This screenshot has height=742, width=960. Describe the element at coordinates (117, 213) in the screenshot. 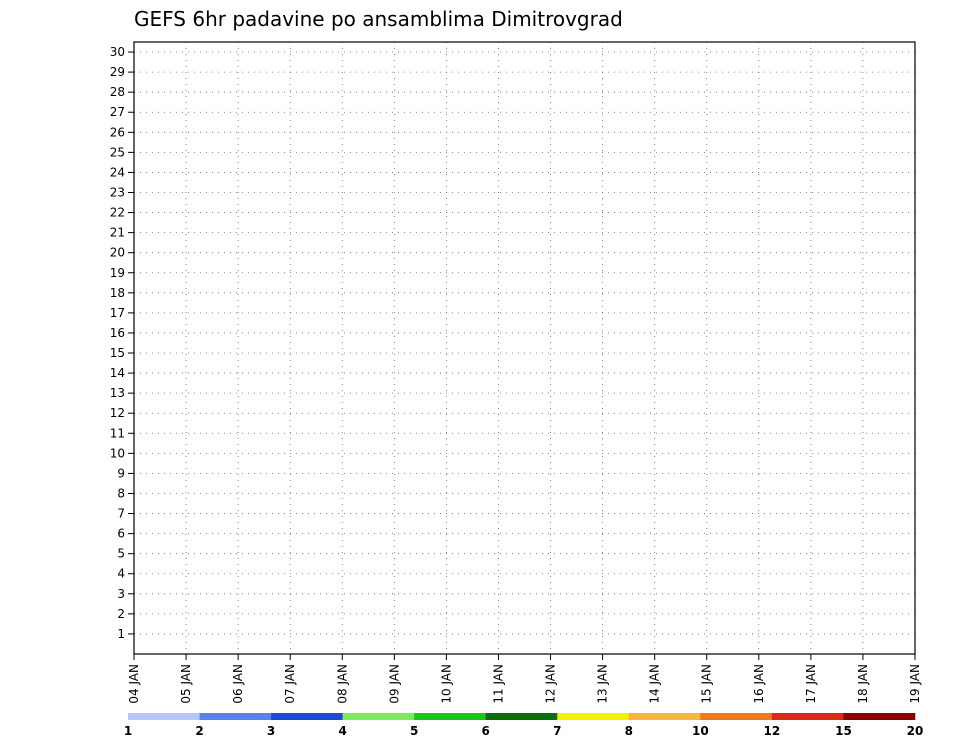

I see `y-tick-label-22: 22` at that location.